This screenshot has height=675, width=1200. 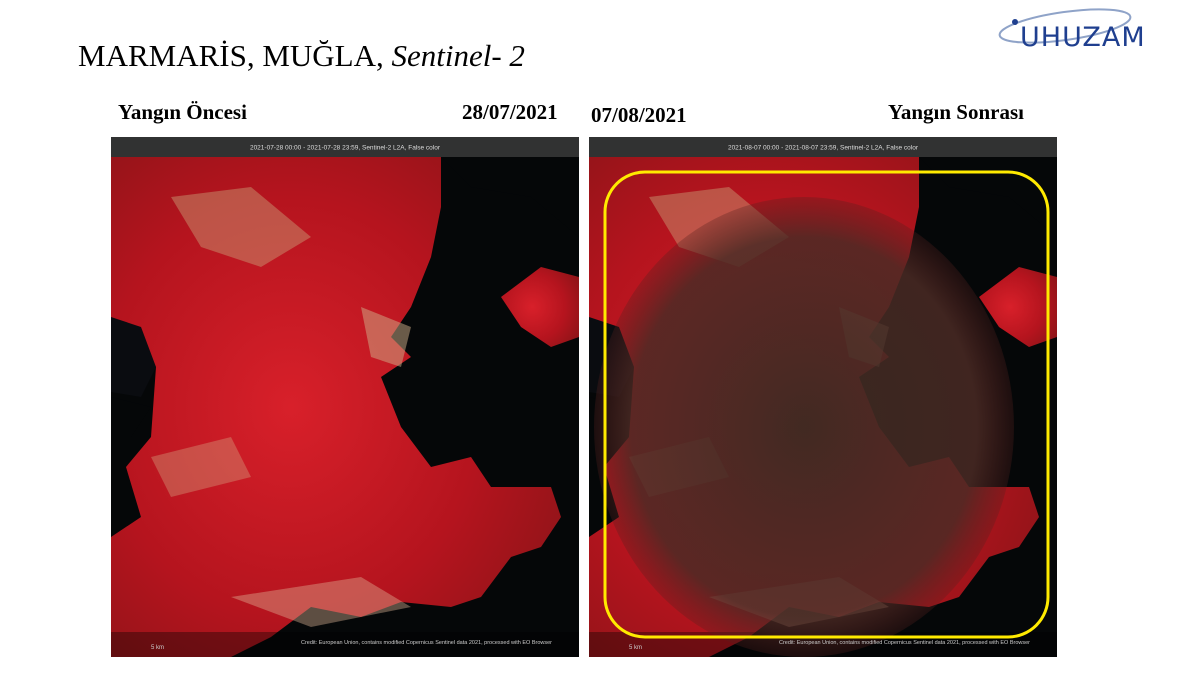 I want to click on panel-date: 07/08/2021, so click(x=639, y=115).